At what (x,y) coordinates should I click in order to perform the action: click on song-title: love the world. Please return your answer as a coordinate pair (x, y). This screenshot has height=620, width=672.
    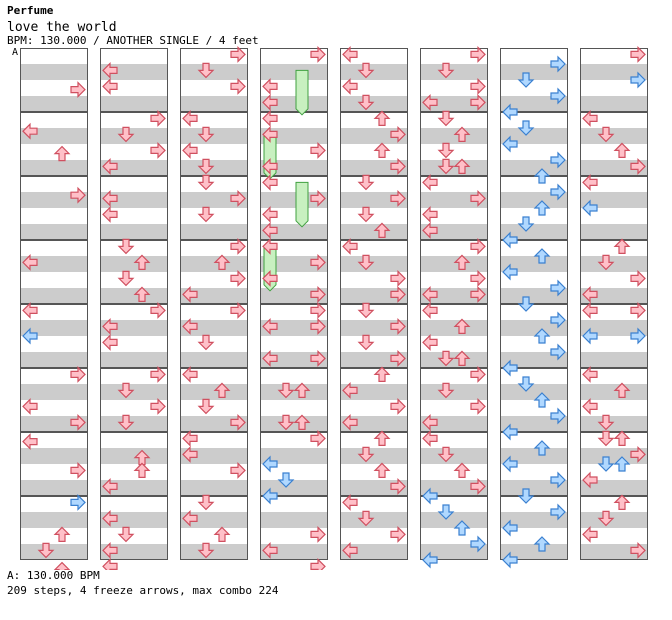
    Looking at the image, I should click on (62, 27).